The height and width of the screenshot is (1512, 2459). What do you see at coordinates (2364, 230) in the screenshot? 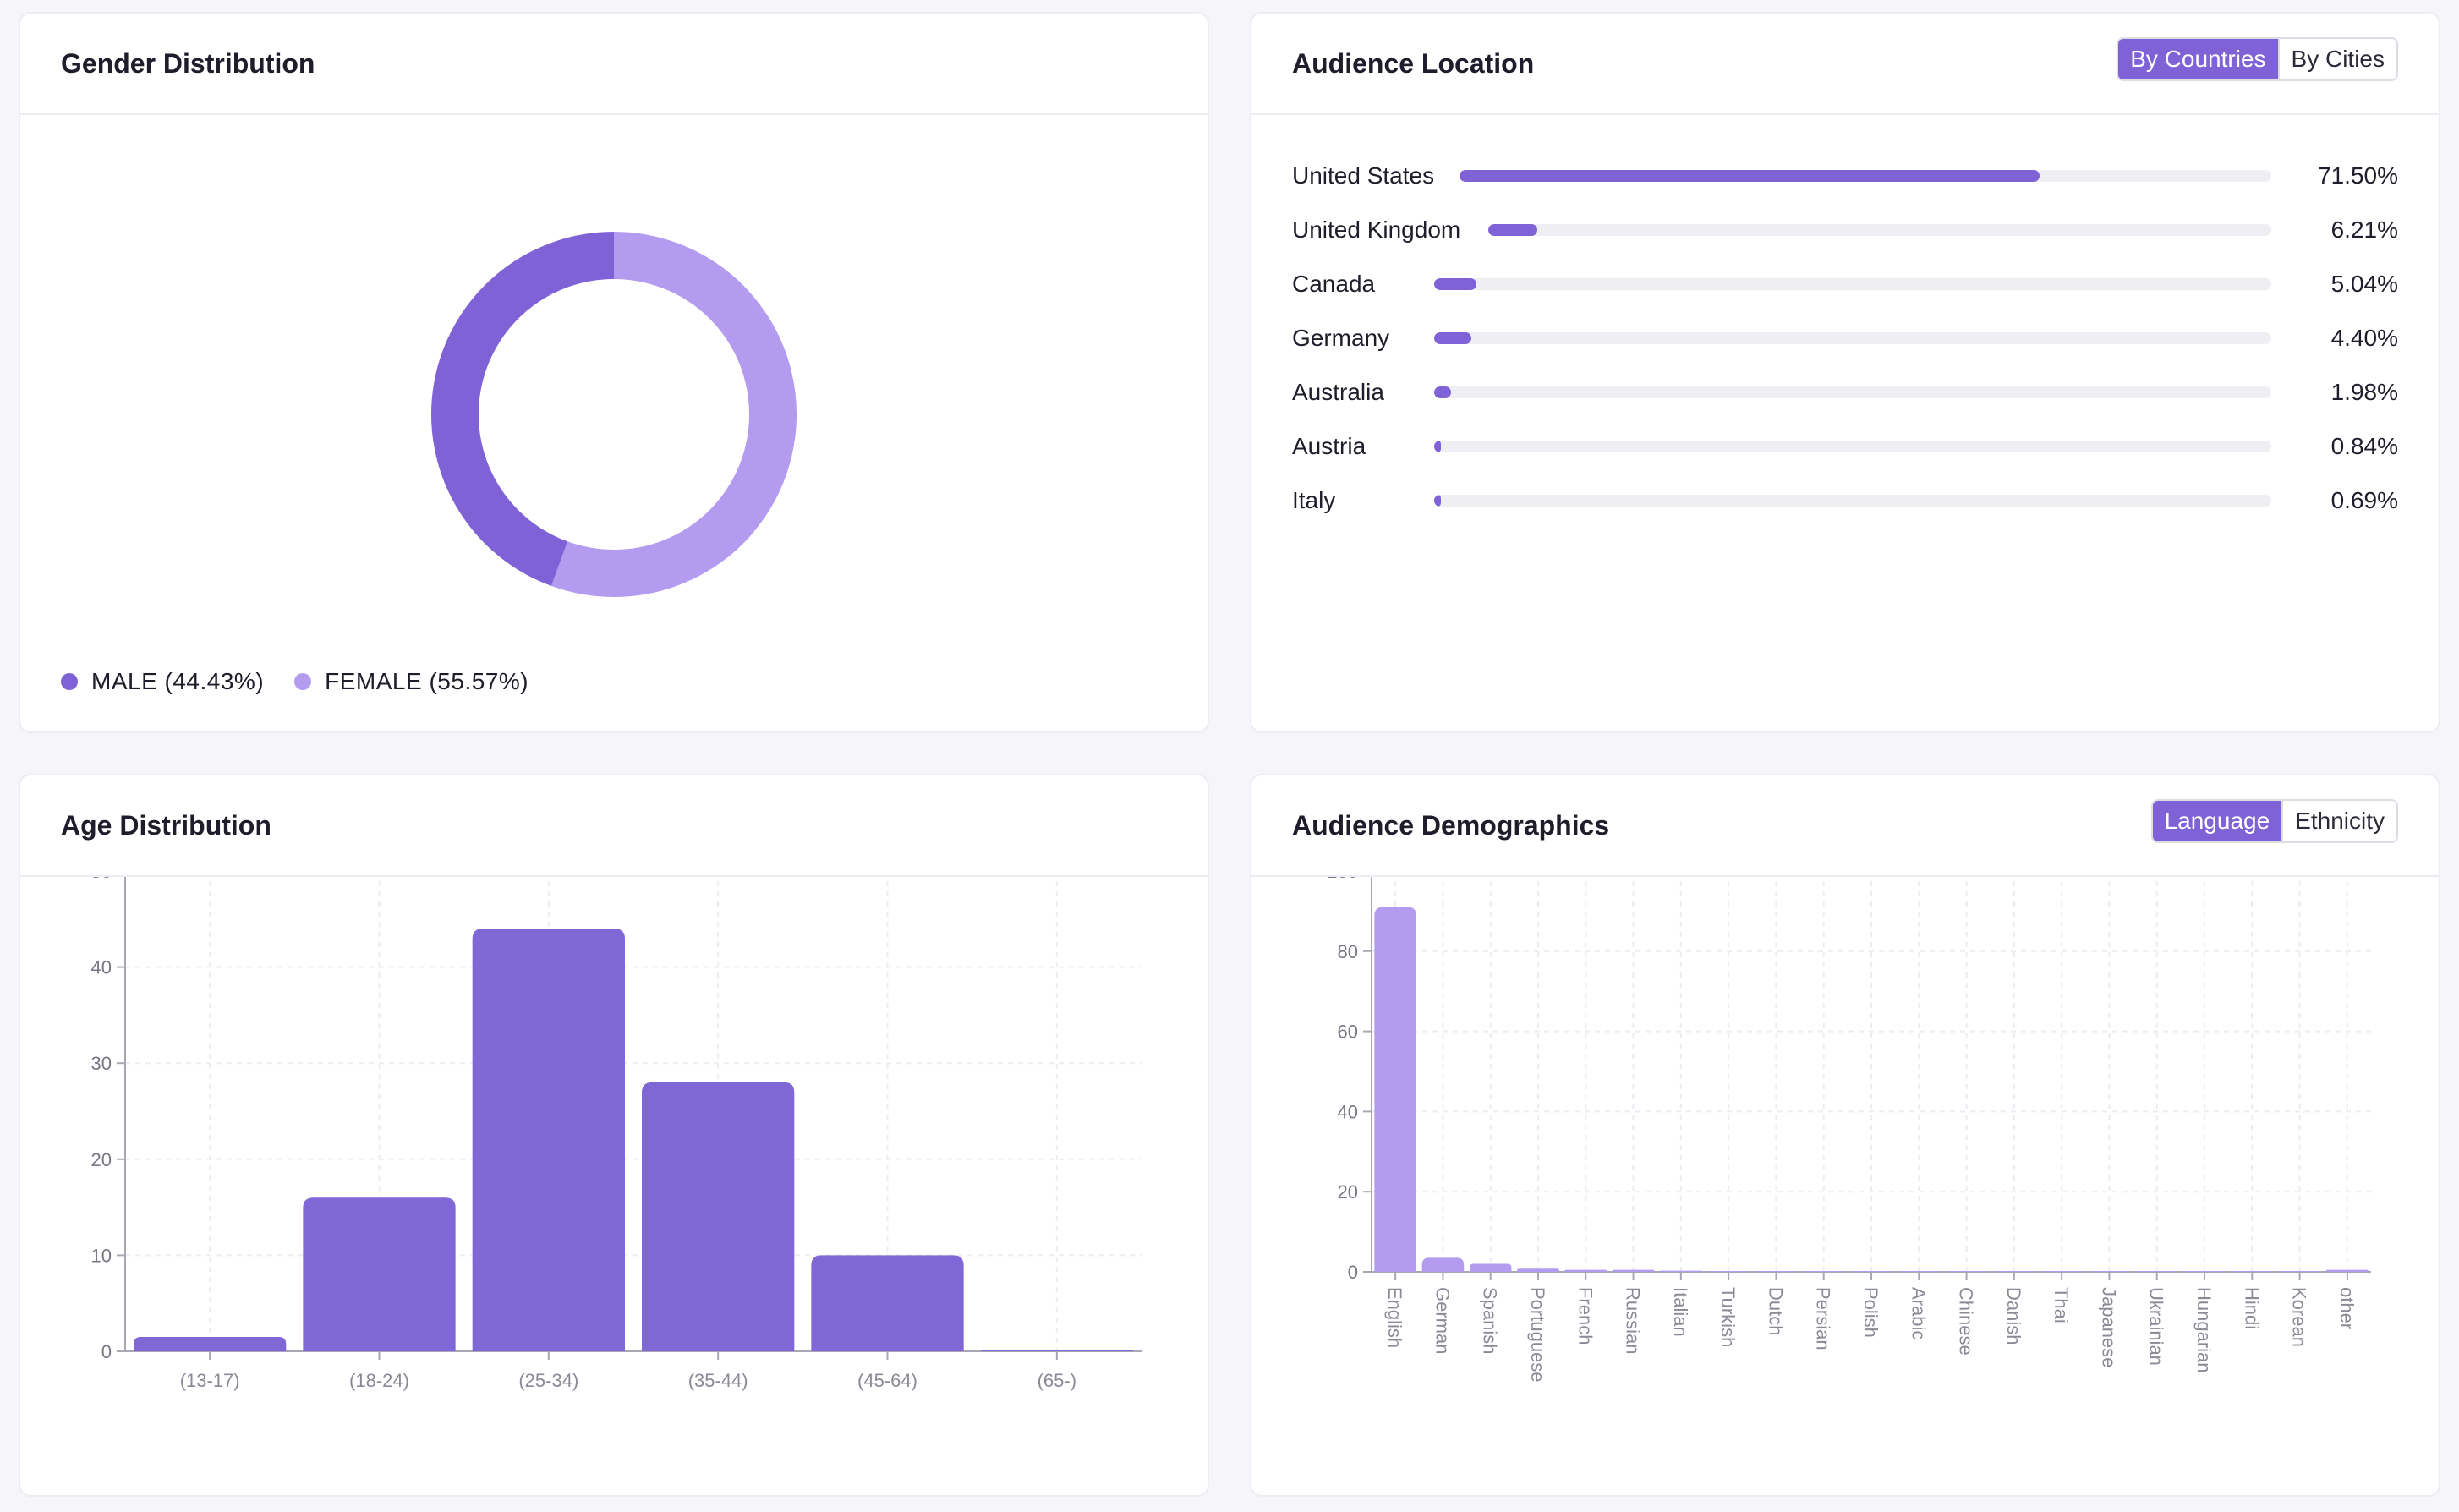
I see `location-percent: 6.21%` at bounding box center [2364, 230].